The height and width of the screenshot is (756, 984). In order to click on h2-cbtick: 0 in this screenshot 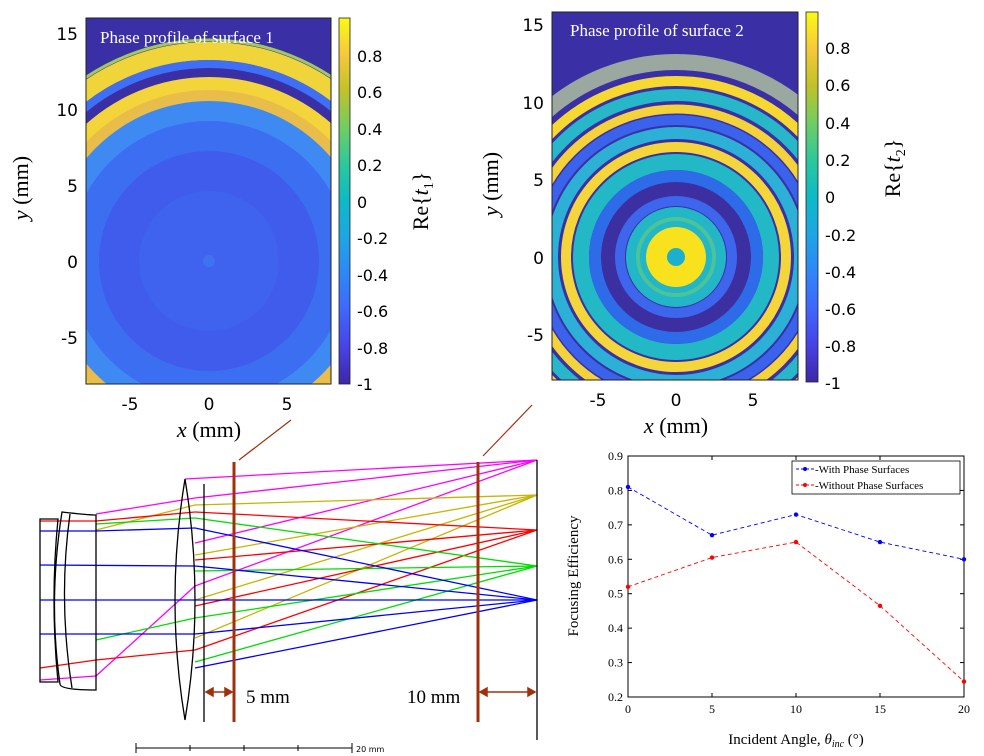, I will do `click(830, 197)`.